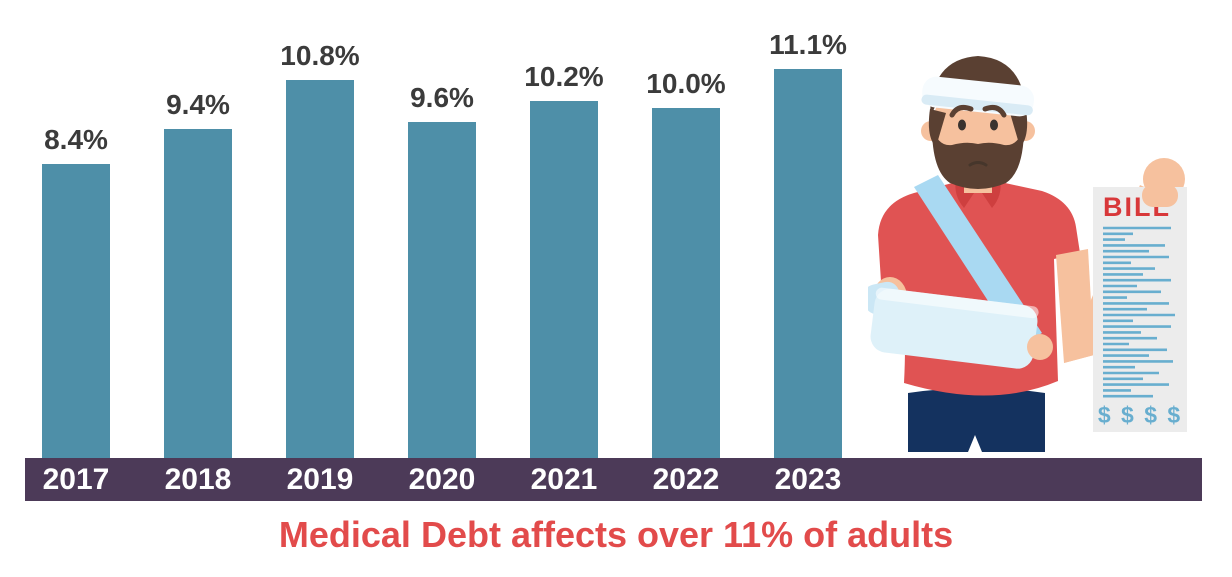 The image size is (1232, 577). Describe the element at coordinates (978, 124) in the screenshot. I see `head` at that location.